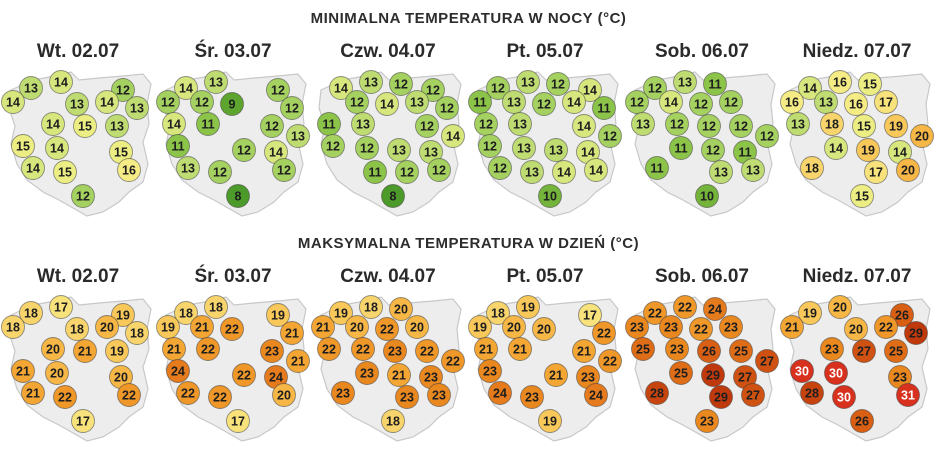  I want to click on temperature-value: 21, so click(174, 350).